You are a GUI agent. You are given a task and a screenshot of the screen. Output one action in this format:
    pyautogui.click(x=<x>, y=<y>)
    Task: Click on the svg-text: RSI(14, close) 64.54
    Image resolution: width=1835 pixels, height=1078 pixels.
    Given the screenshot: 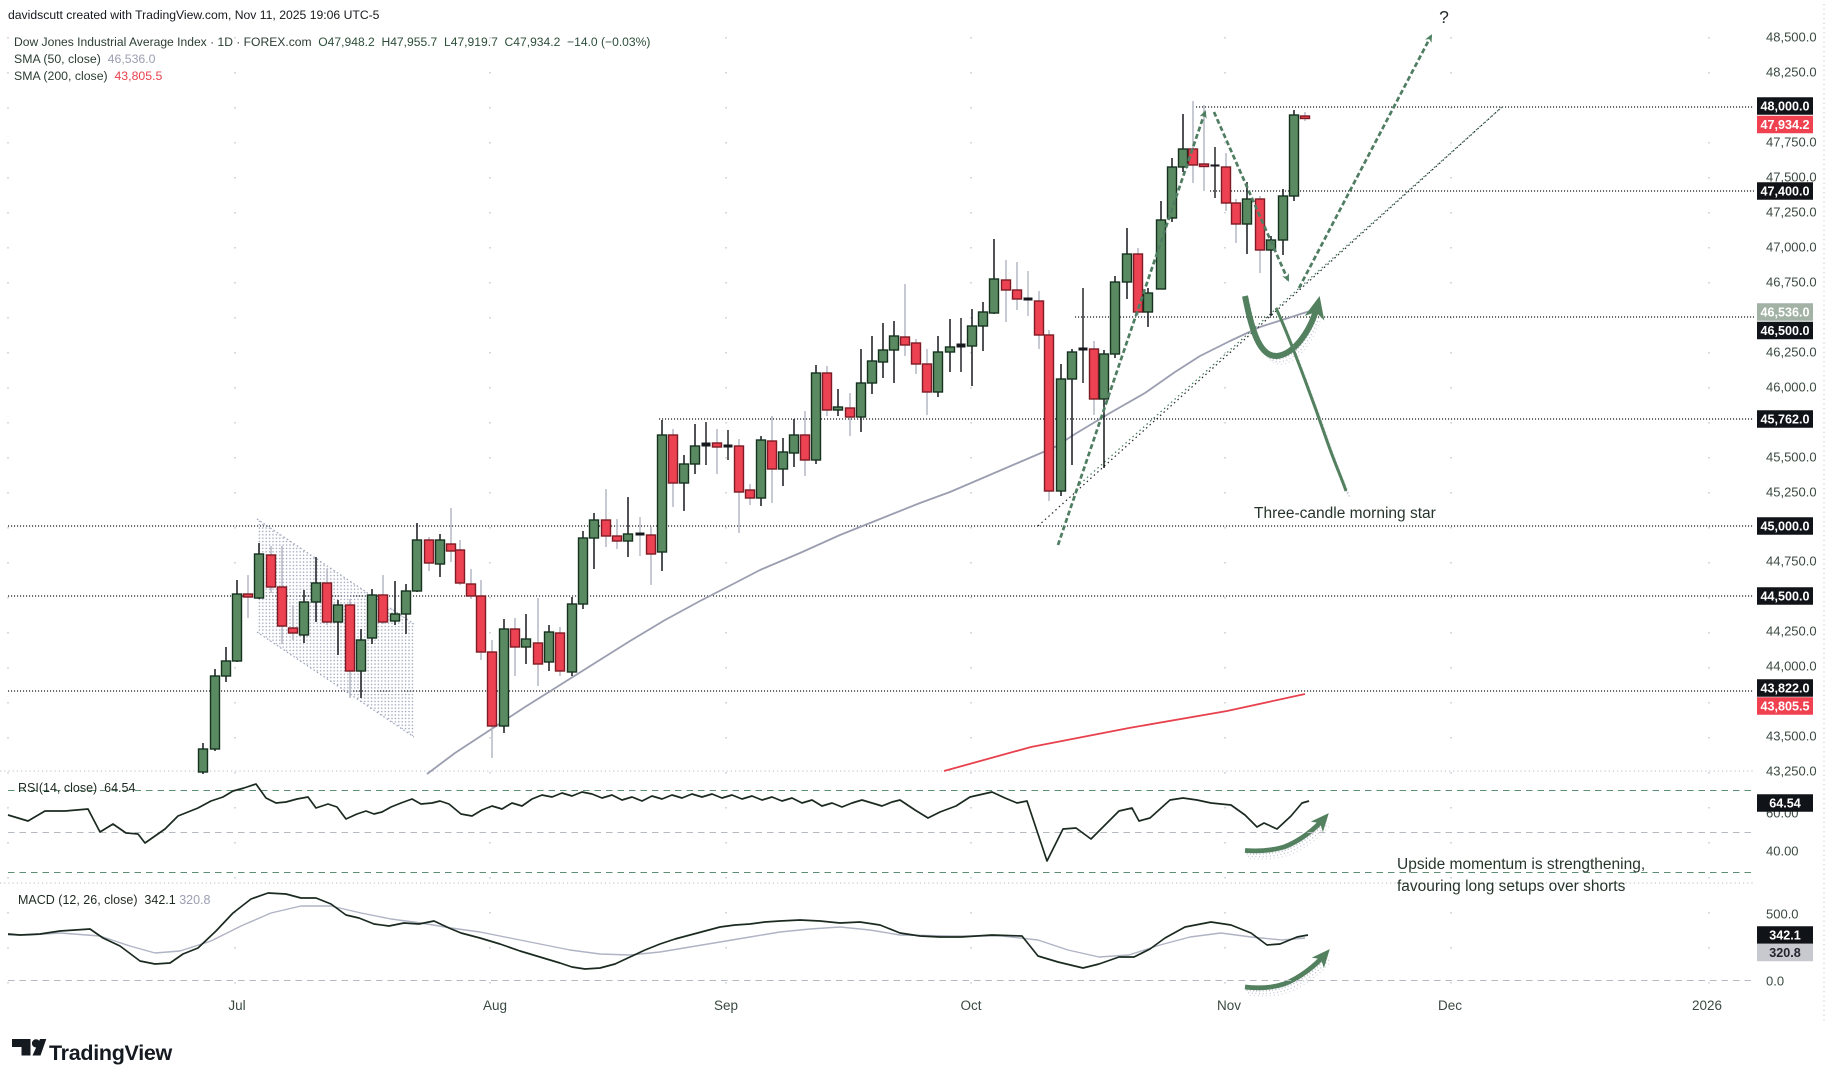 What is the action you would take?
    pyautogui.click(x=76, y=788)
    